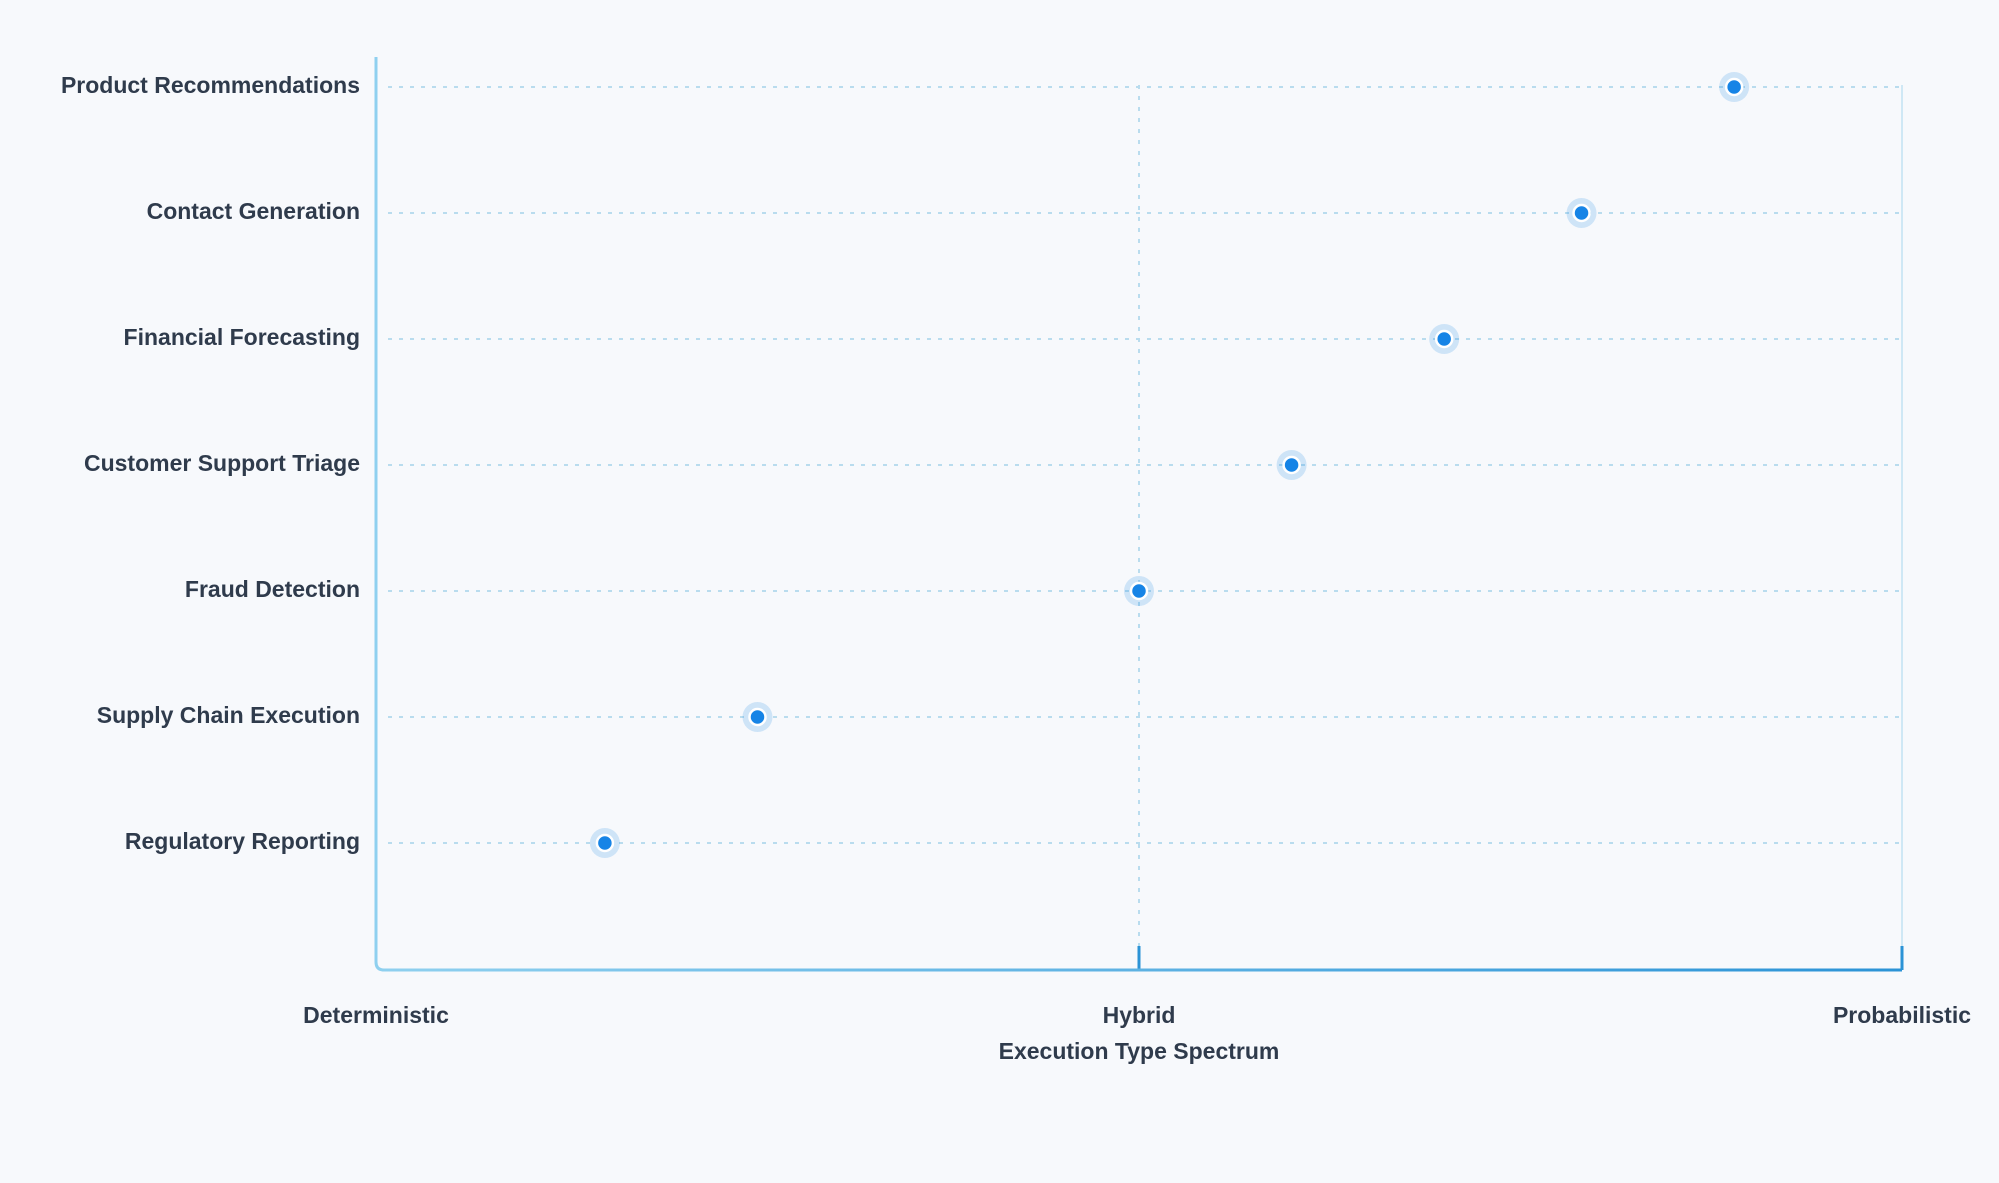 The height and width of the screenshot is (1183, 1999). Describe the element at coordinates (1139, 1015) in the screenshot. I see `x-tick-label: Hybrid` at that location.